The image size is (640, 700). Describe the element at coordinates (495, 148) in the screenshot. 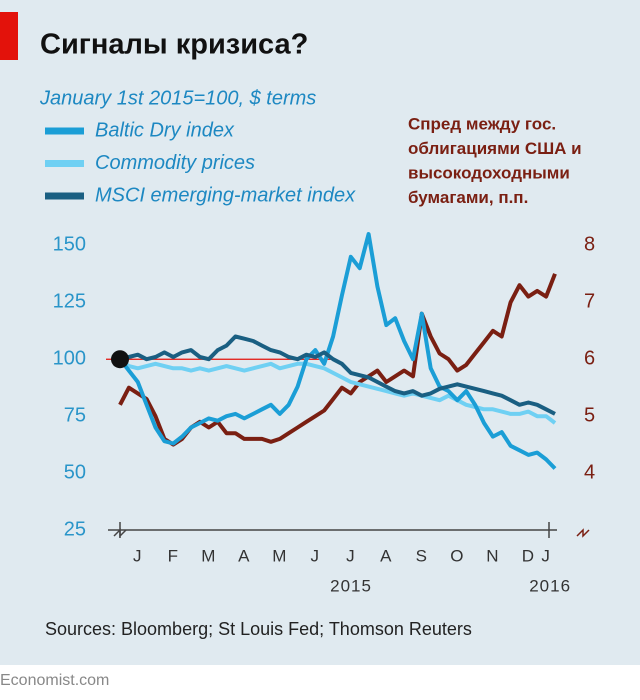

I see `annotation-line: облигациями США и` at that location.